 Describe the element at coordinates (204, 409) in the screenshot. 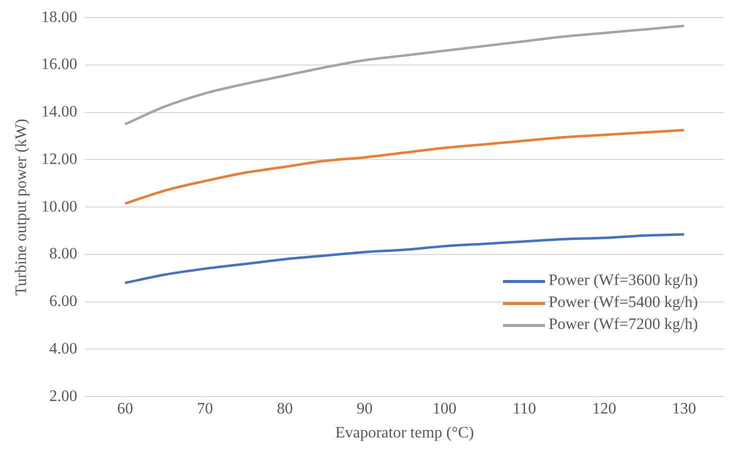

I see `x-tick-label: 70` at that location.